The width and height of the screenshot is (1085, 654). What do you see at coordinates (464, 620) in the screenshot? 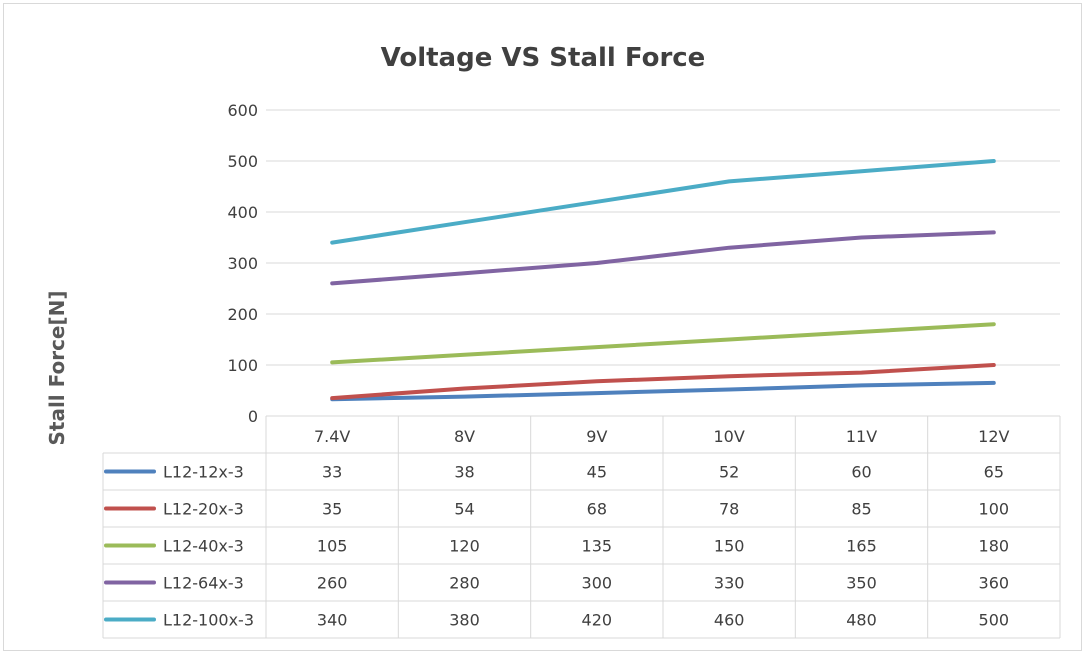
I see `table-cell-value: 380` at bounding box center [464, 620].